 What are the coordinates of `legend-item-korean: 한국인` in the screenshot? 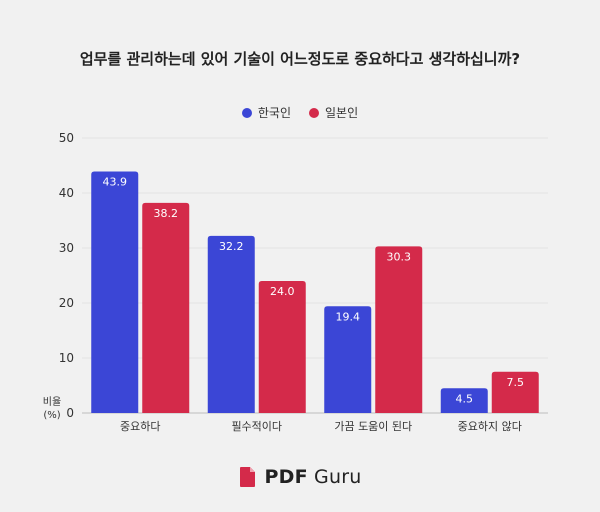 It's located at (266, 112).